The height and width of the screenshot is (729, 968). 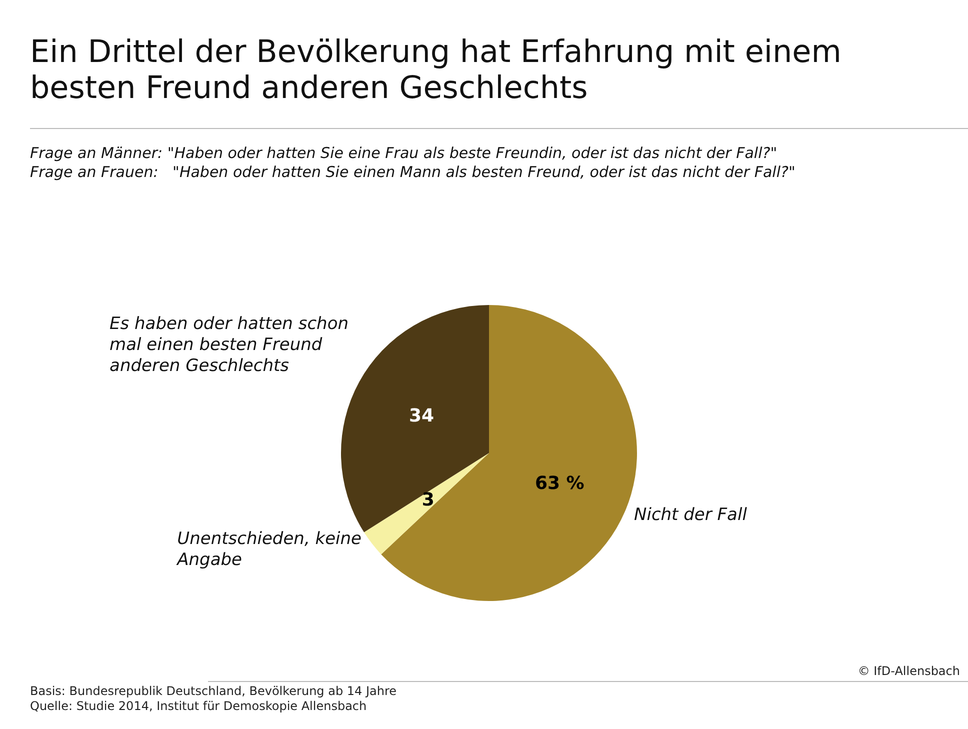 What do you see at coordinates (436, 70) in the screenshot?
I see `chart-title: Ein Drittel der Bevölkerung hat Erfahrung mit einem besten Freund anderen Geschlechts` at bounding box center [436, 70].